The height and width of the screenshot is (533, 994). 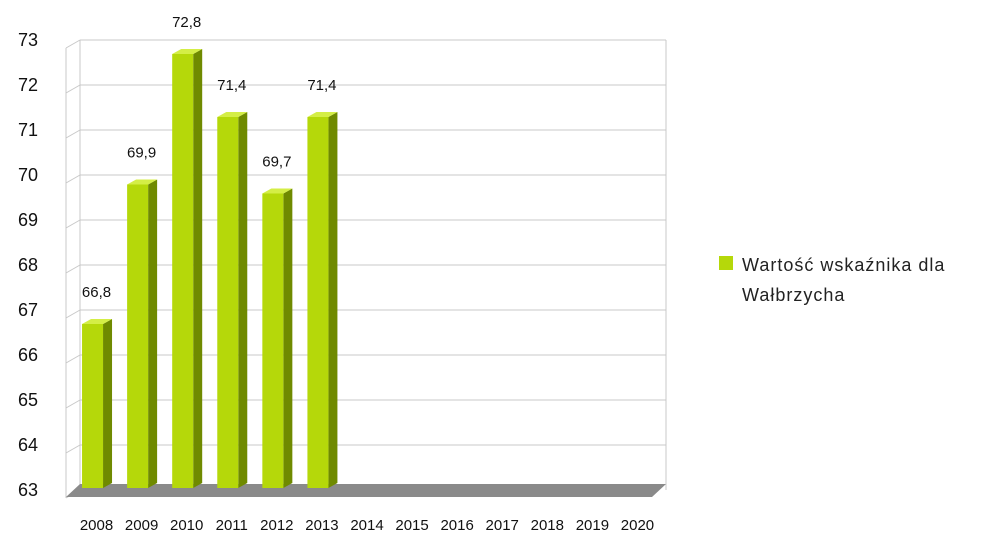 I want to click on data-label: 66,8, so click(x=96, y=292).